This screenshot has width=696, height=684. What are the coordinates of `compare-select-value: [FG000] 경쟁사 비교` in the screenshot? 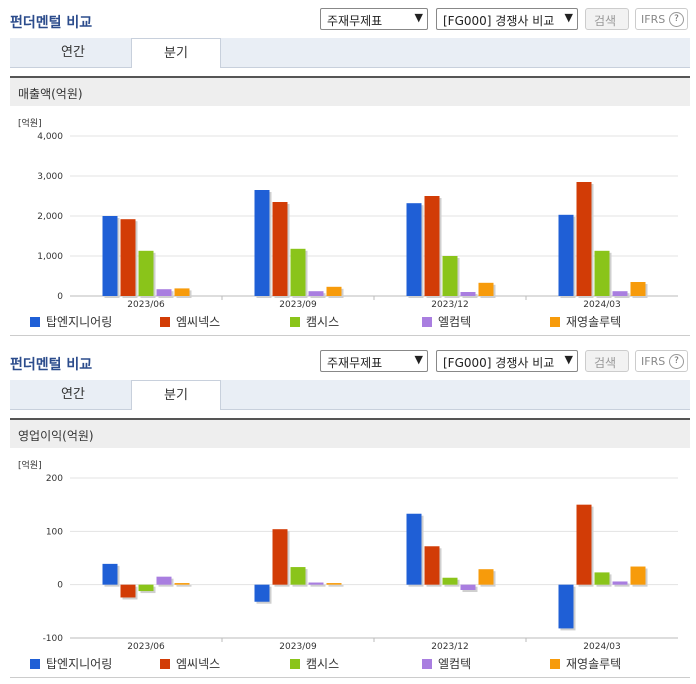 It's located at (499, 363).